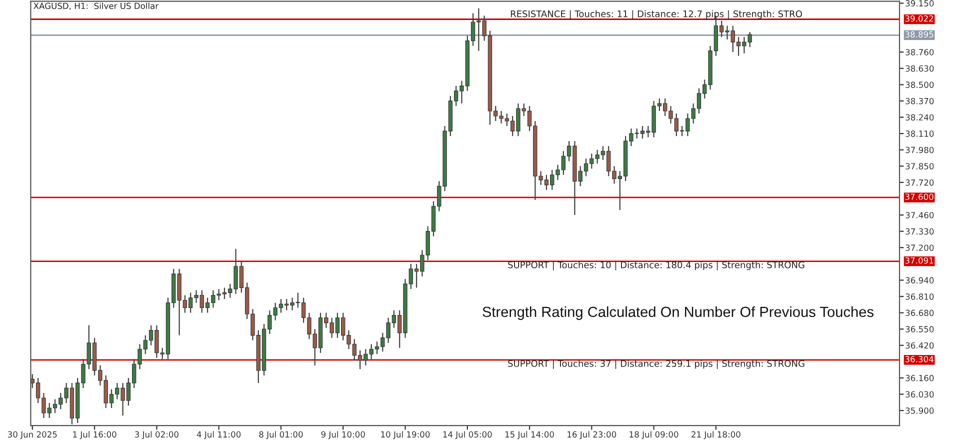  I want to click on y-tick-label: 37.850, so click(920, 166).